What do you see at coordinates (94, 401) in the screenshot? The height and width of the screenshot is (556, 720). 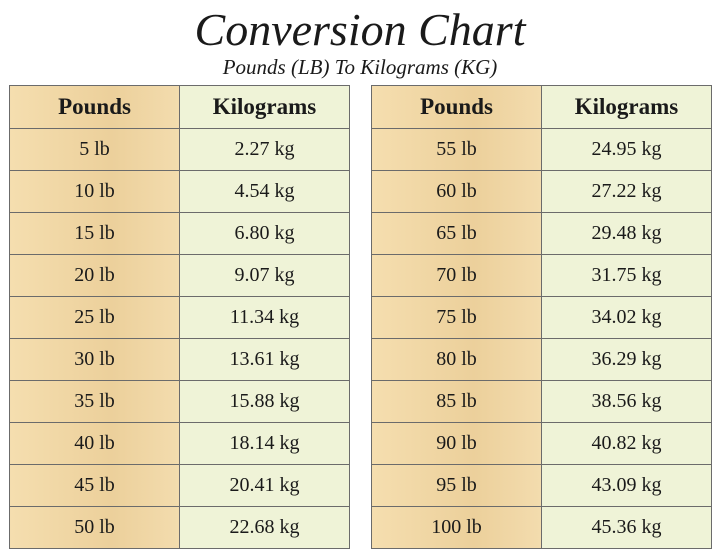 I see `pounds-cell: 35 lb` at bounding box center [94, 401].